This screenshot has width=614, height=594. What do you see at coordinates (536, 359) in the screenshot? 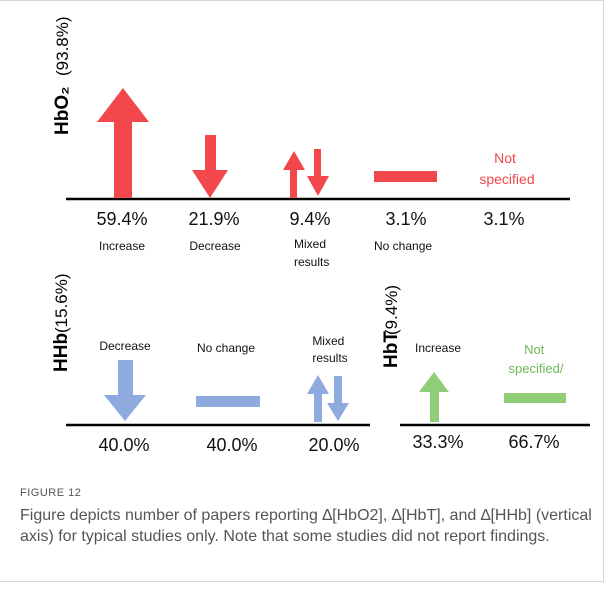
I see `label-not-specified: Not specified/` at bounding box center [536, 359].